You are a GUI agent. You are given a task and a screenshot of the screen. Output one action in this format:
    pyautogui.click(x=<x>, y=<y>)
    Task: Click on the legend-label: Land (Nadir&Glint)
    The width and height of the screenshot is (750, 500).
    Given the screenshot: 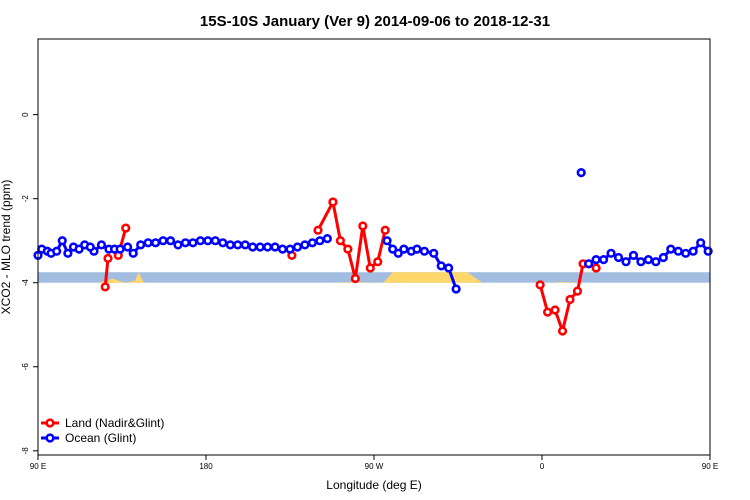 What is the action you would take?
    pyautogui.click(x=114, y=423)
    